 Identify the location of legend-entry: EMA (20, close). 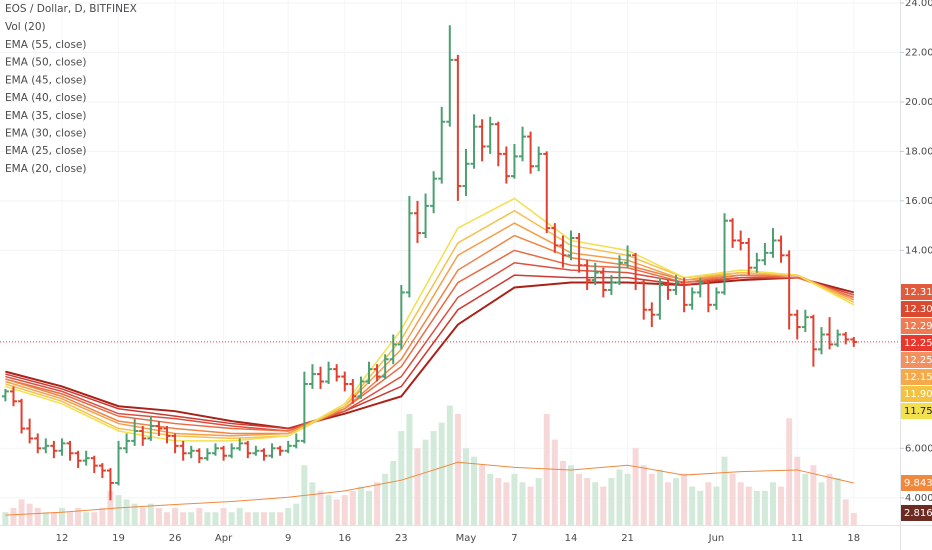
(46, 169).